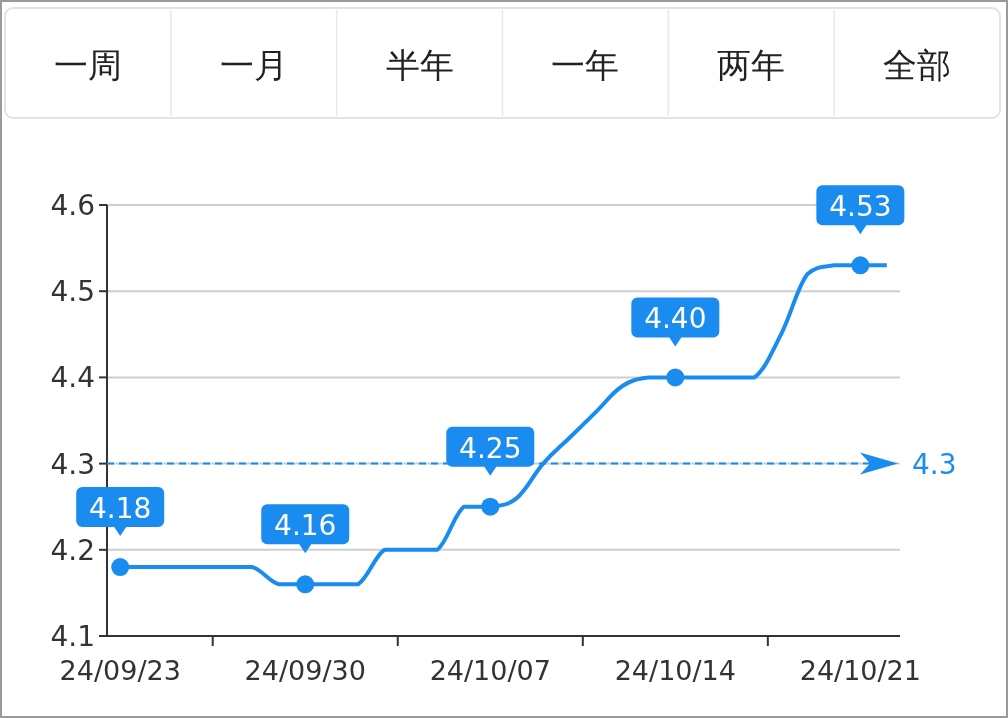 This screenshot has height=718, width=1008. Describe the element at coordinates (87, 65) in the screenshot. I see `text: 一周` at that location.